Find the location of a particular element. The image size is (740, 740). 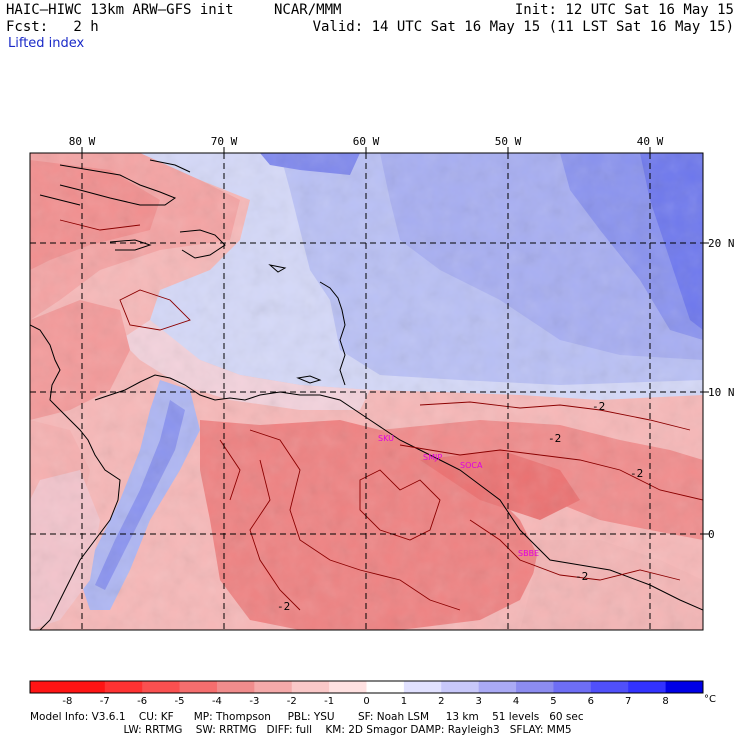

colorbar-tick-label: -7 is located at coordinates (104, 701).